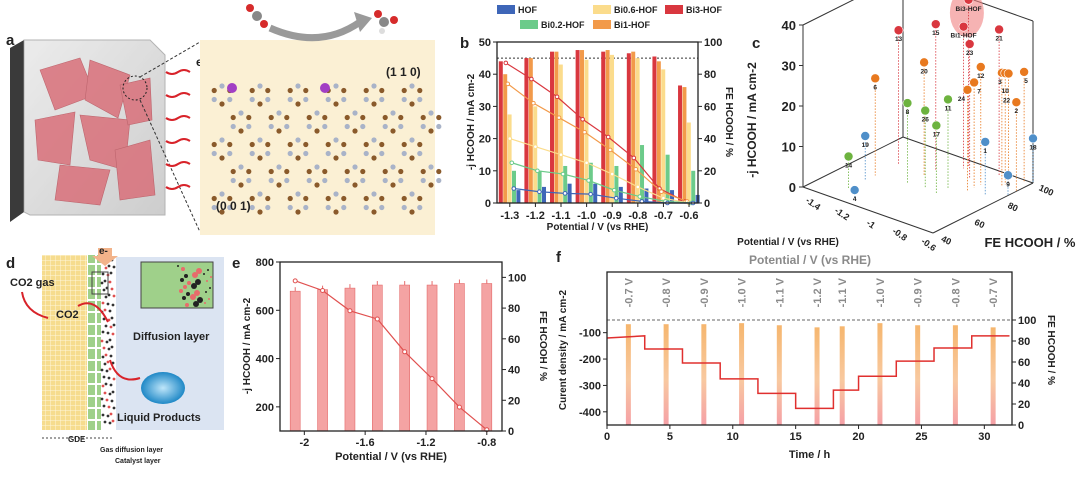 Image resolution: width=1080 pixels, height=480 pixels. What do you see at coordinates (94, 342) in the screenshot?
I see `microporous-layer` at bounding box center [94, 342].